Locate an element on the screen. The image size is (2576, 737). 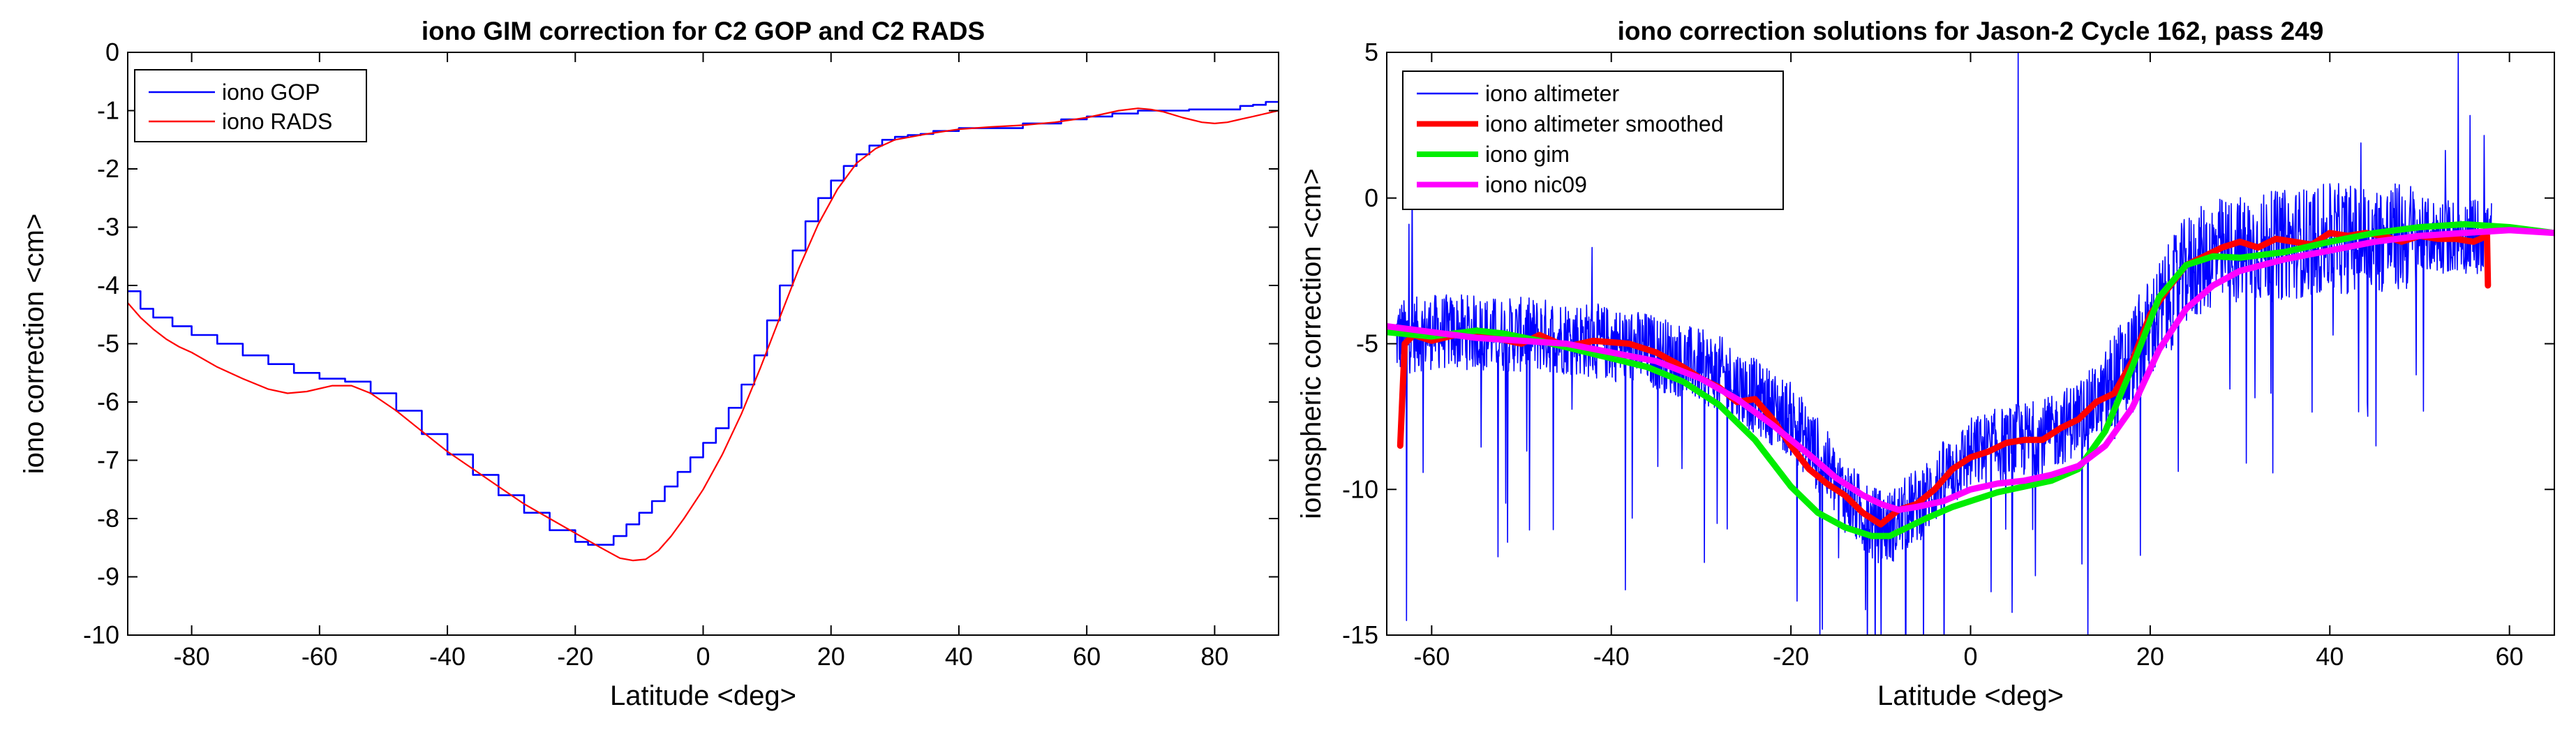
legend-label: iono GOP is located at coordinates (271, 92).